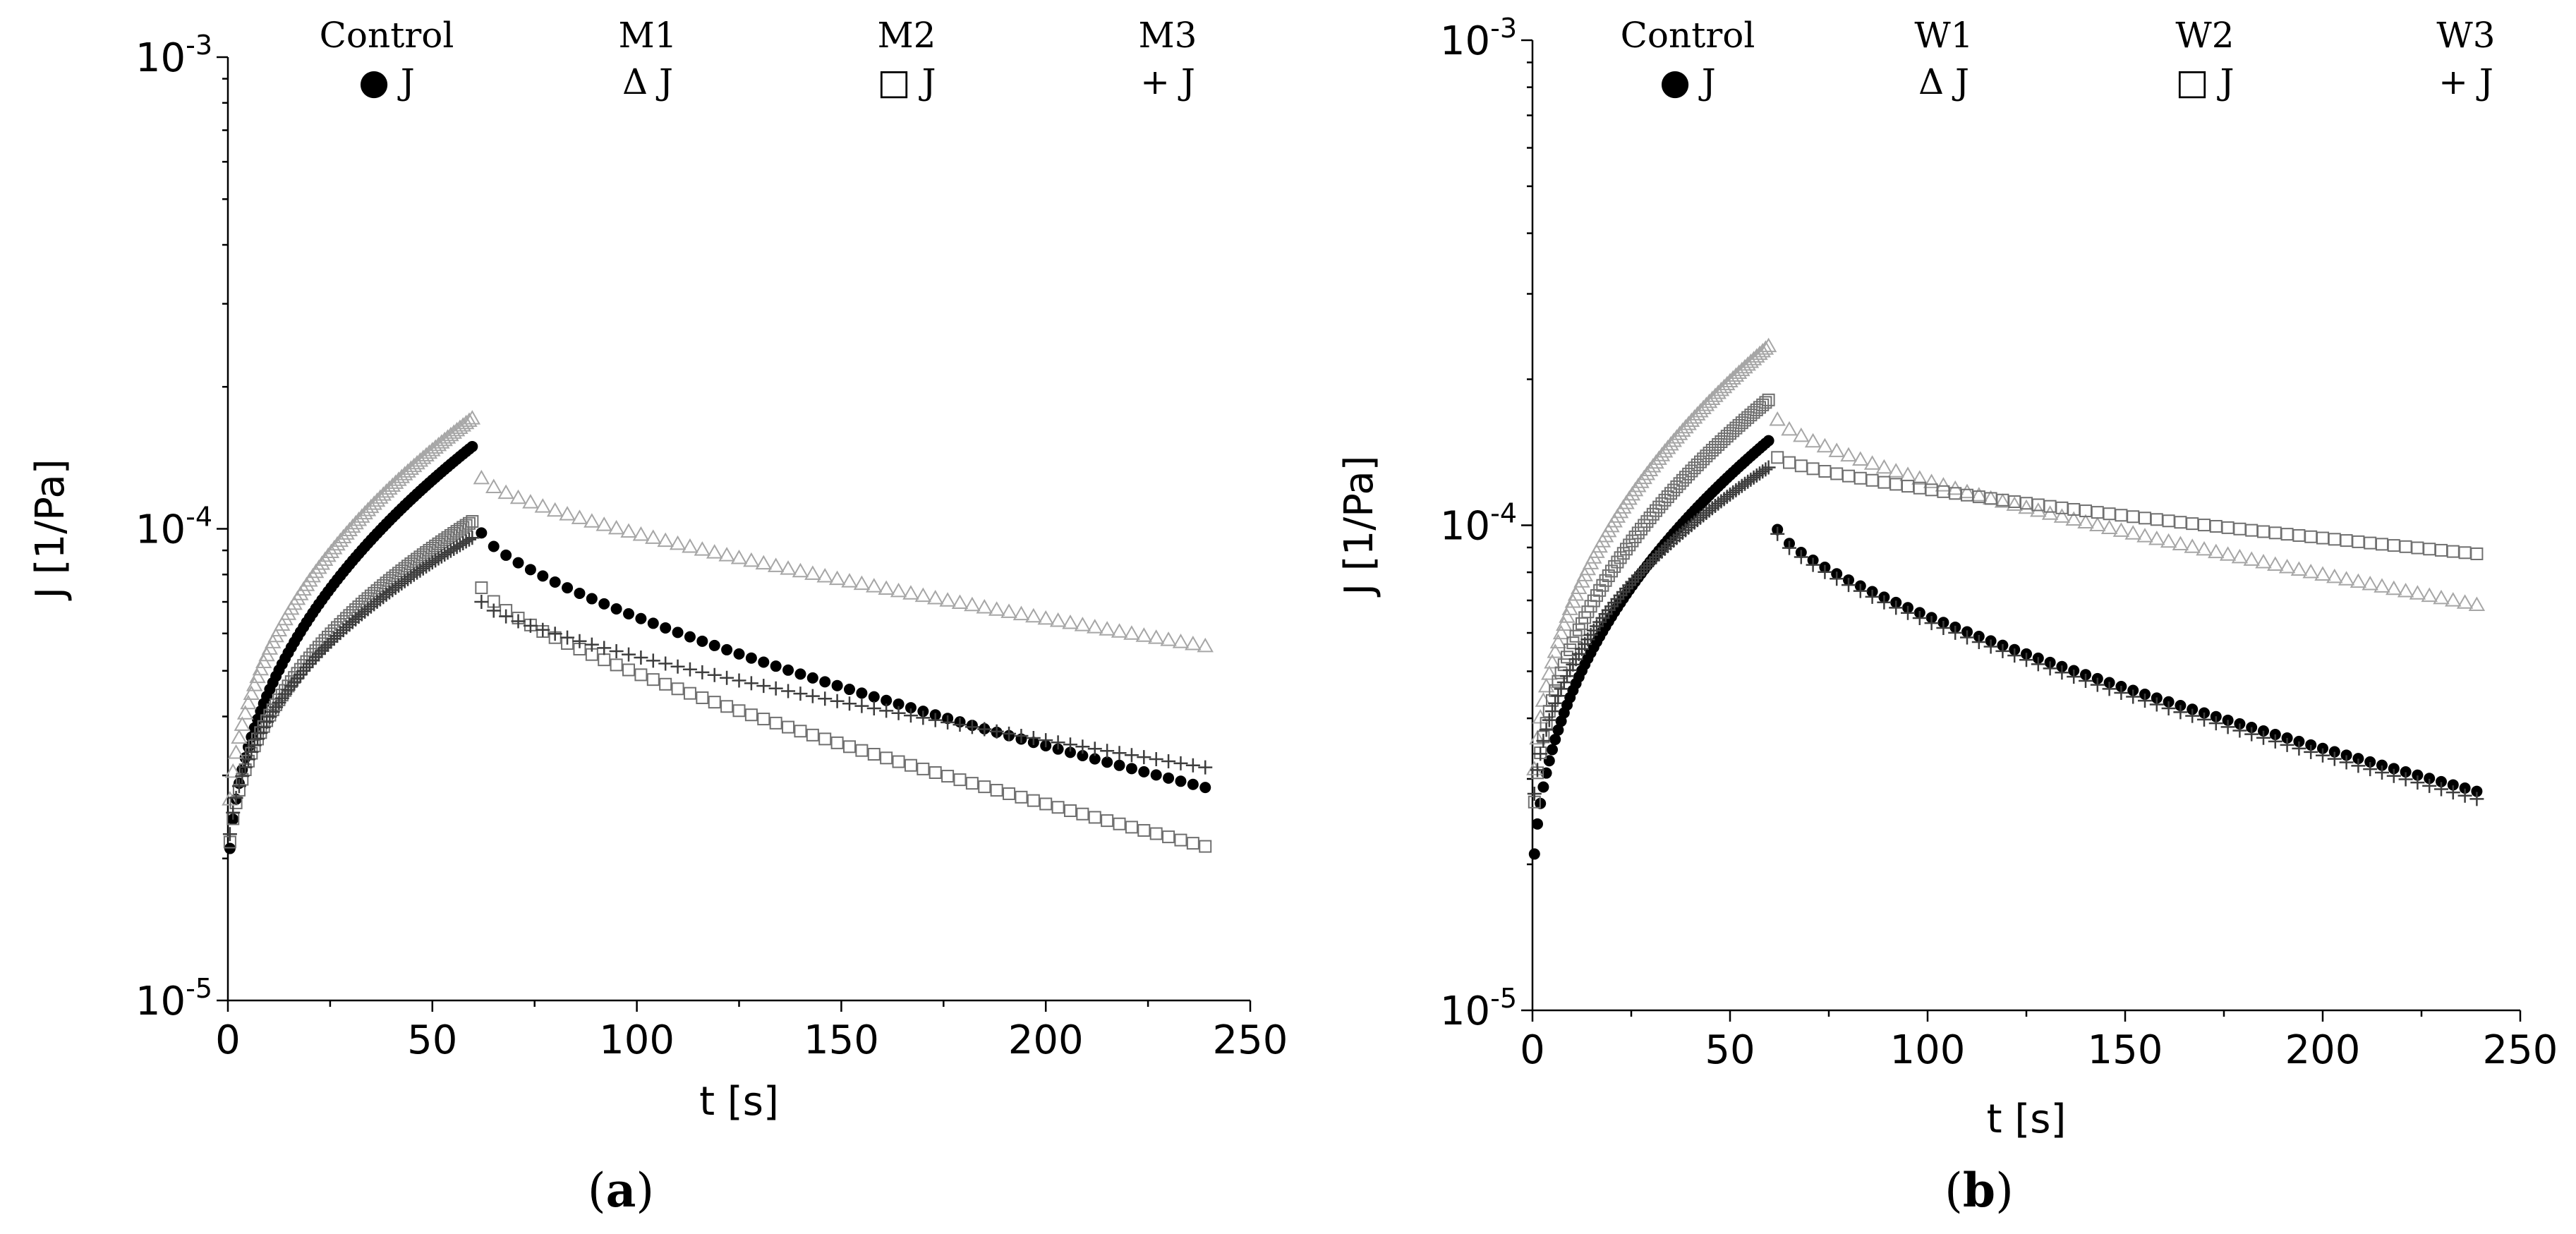 The height and width of the screenshot is (1234, 2576). Describe the element at coordinates (1688, 35) in the screenshot. I see `legend-entry-name: Control` at that location.